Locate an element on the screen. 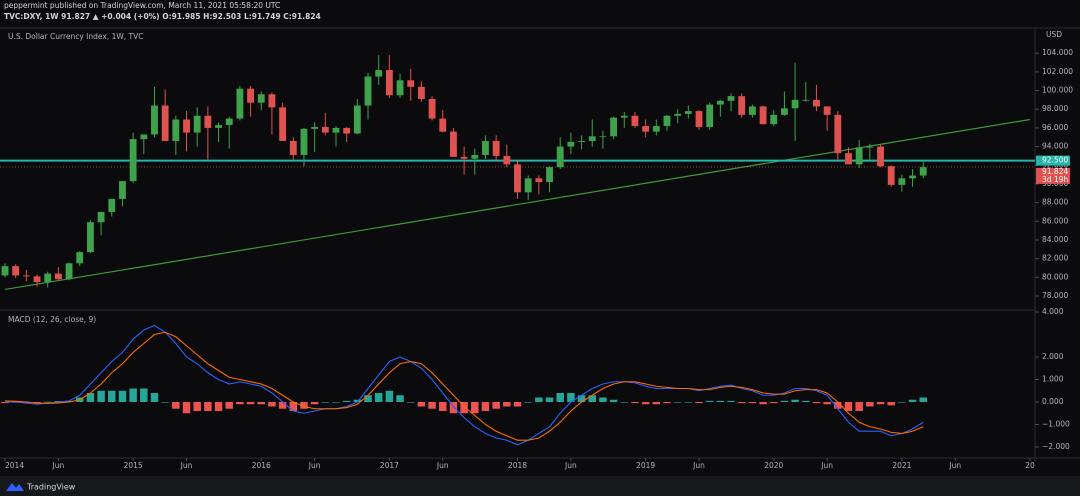 The image size is (1080, 496). last-price-box is located at coordinates (1053, 175).